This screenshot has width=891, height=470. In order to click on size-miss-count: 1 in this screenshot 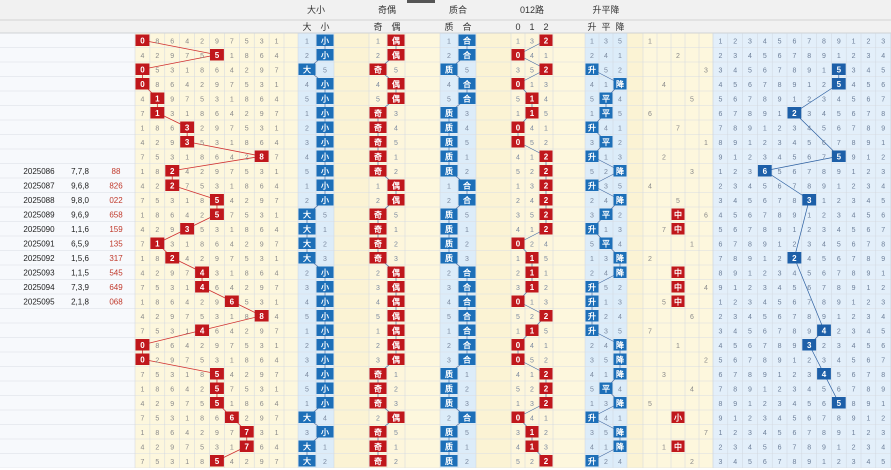, I will do `click(307, 331)`.